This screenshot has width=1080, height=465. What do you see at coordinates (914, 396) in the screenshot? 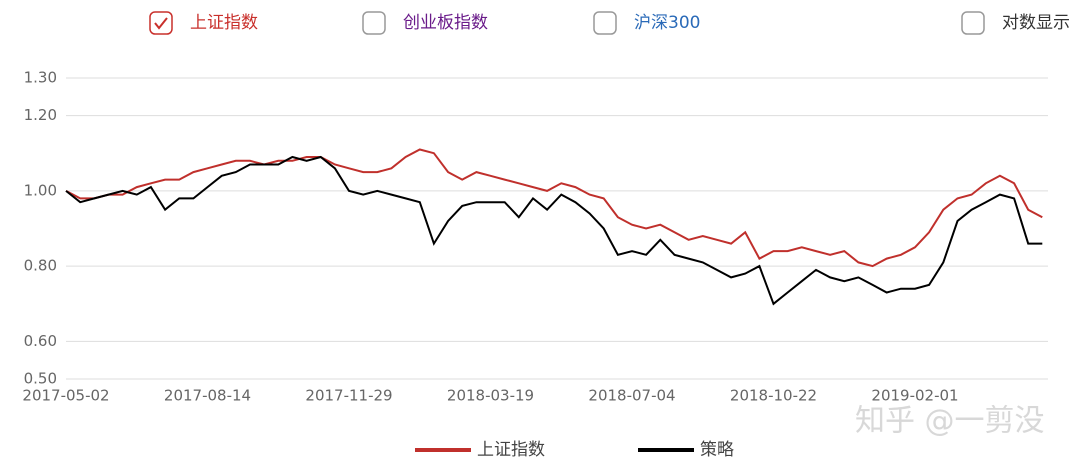
I see `x-tick-label: 2019-02-01` at bounding box center [914, 396].